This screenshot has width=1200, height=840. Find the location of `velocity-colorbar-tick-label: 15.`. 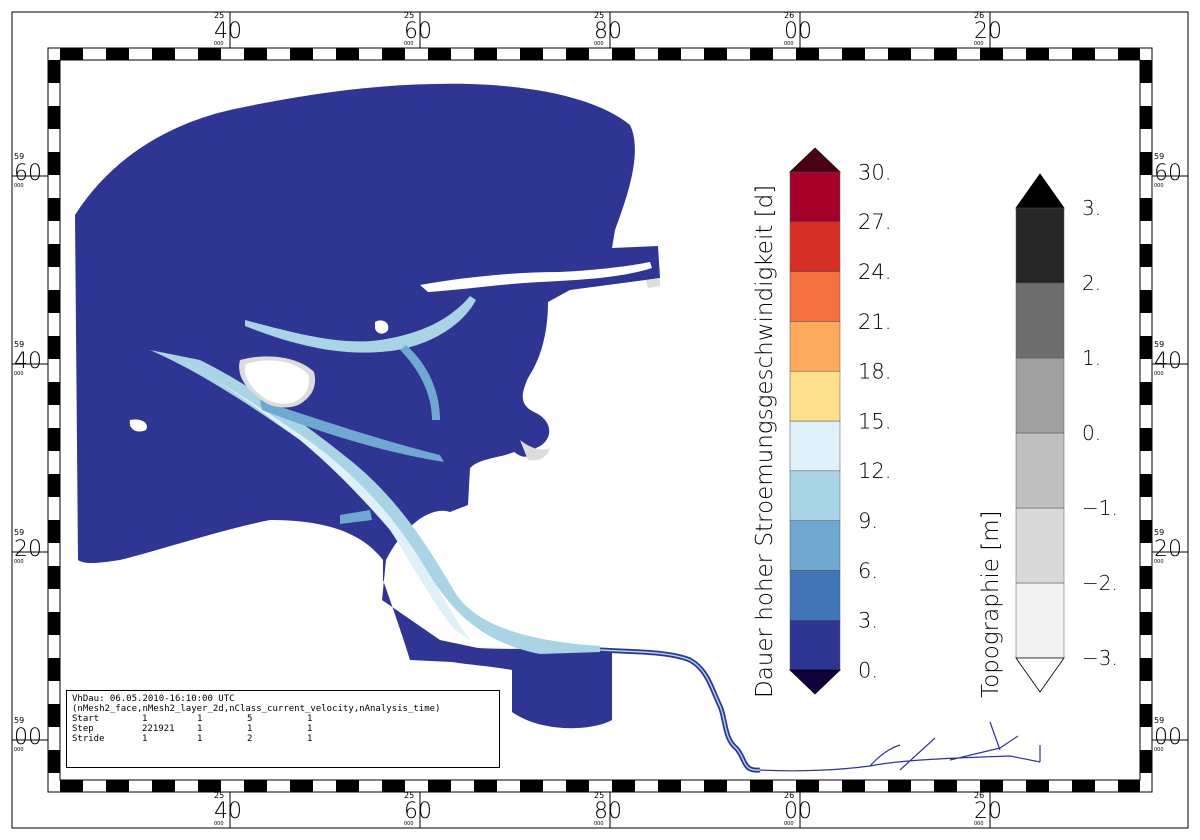

velocity-colorbar-tick-label: 15. is located at coordinates (874, 421).